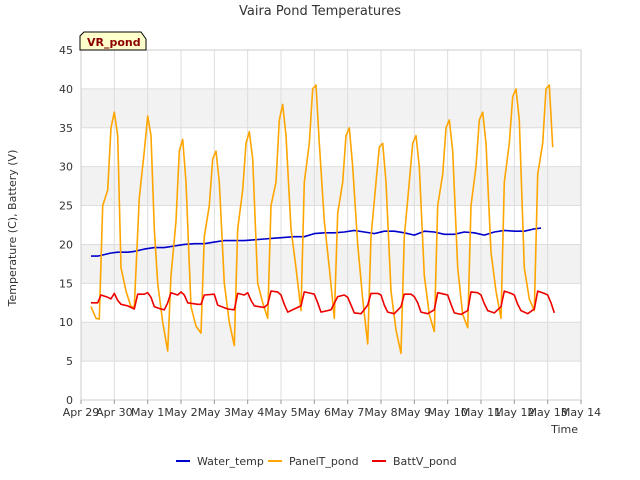 The image size is (640, 480). Describe the element at coordinates (323, 303) in the screenshot. I see `series-line-battv-pond` at that location.